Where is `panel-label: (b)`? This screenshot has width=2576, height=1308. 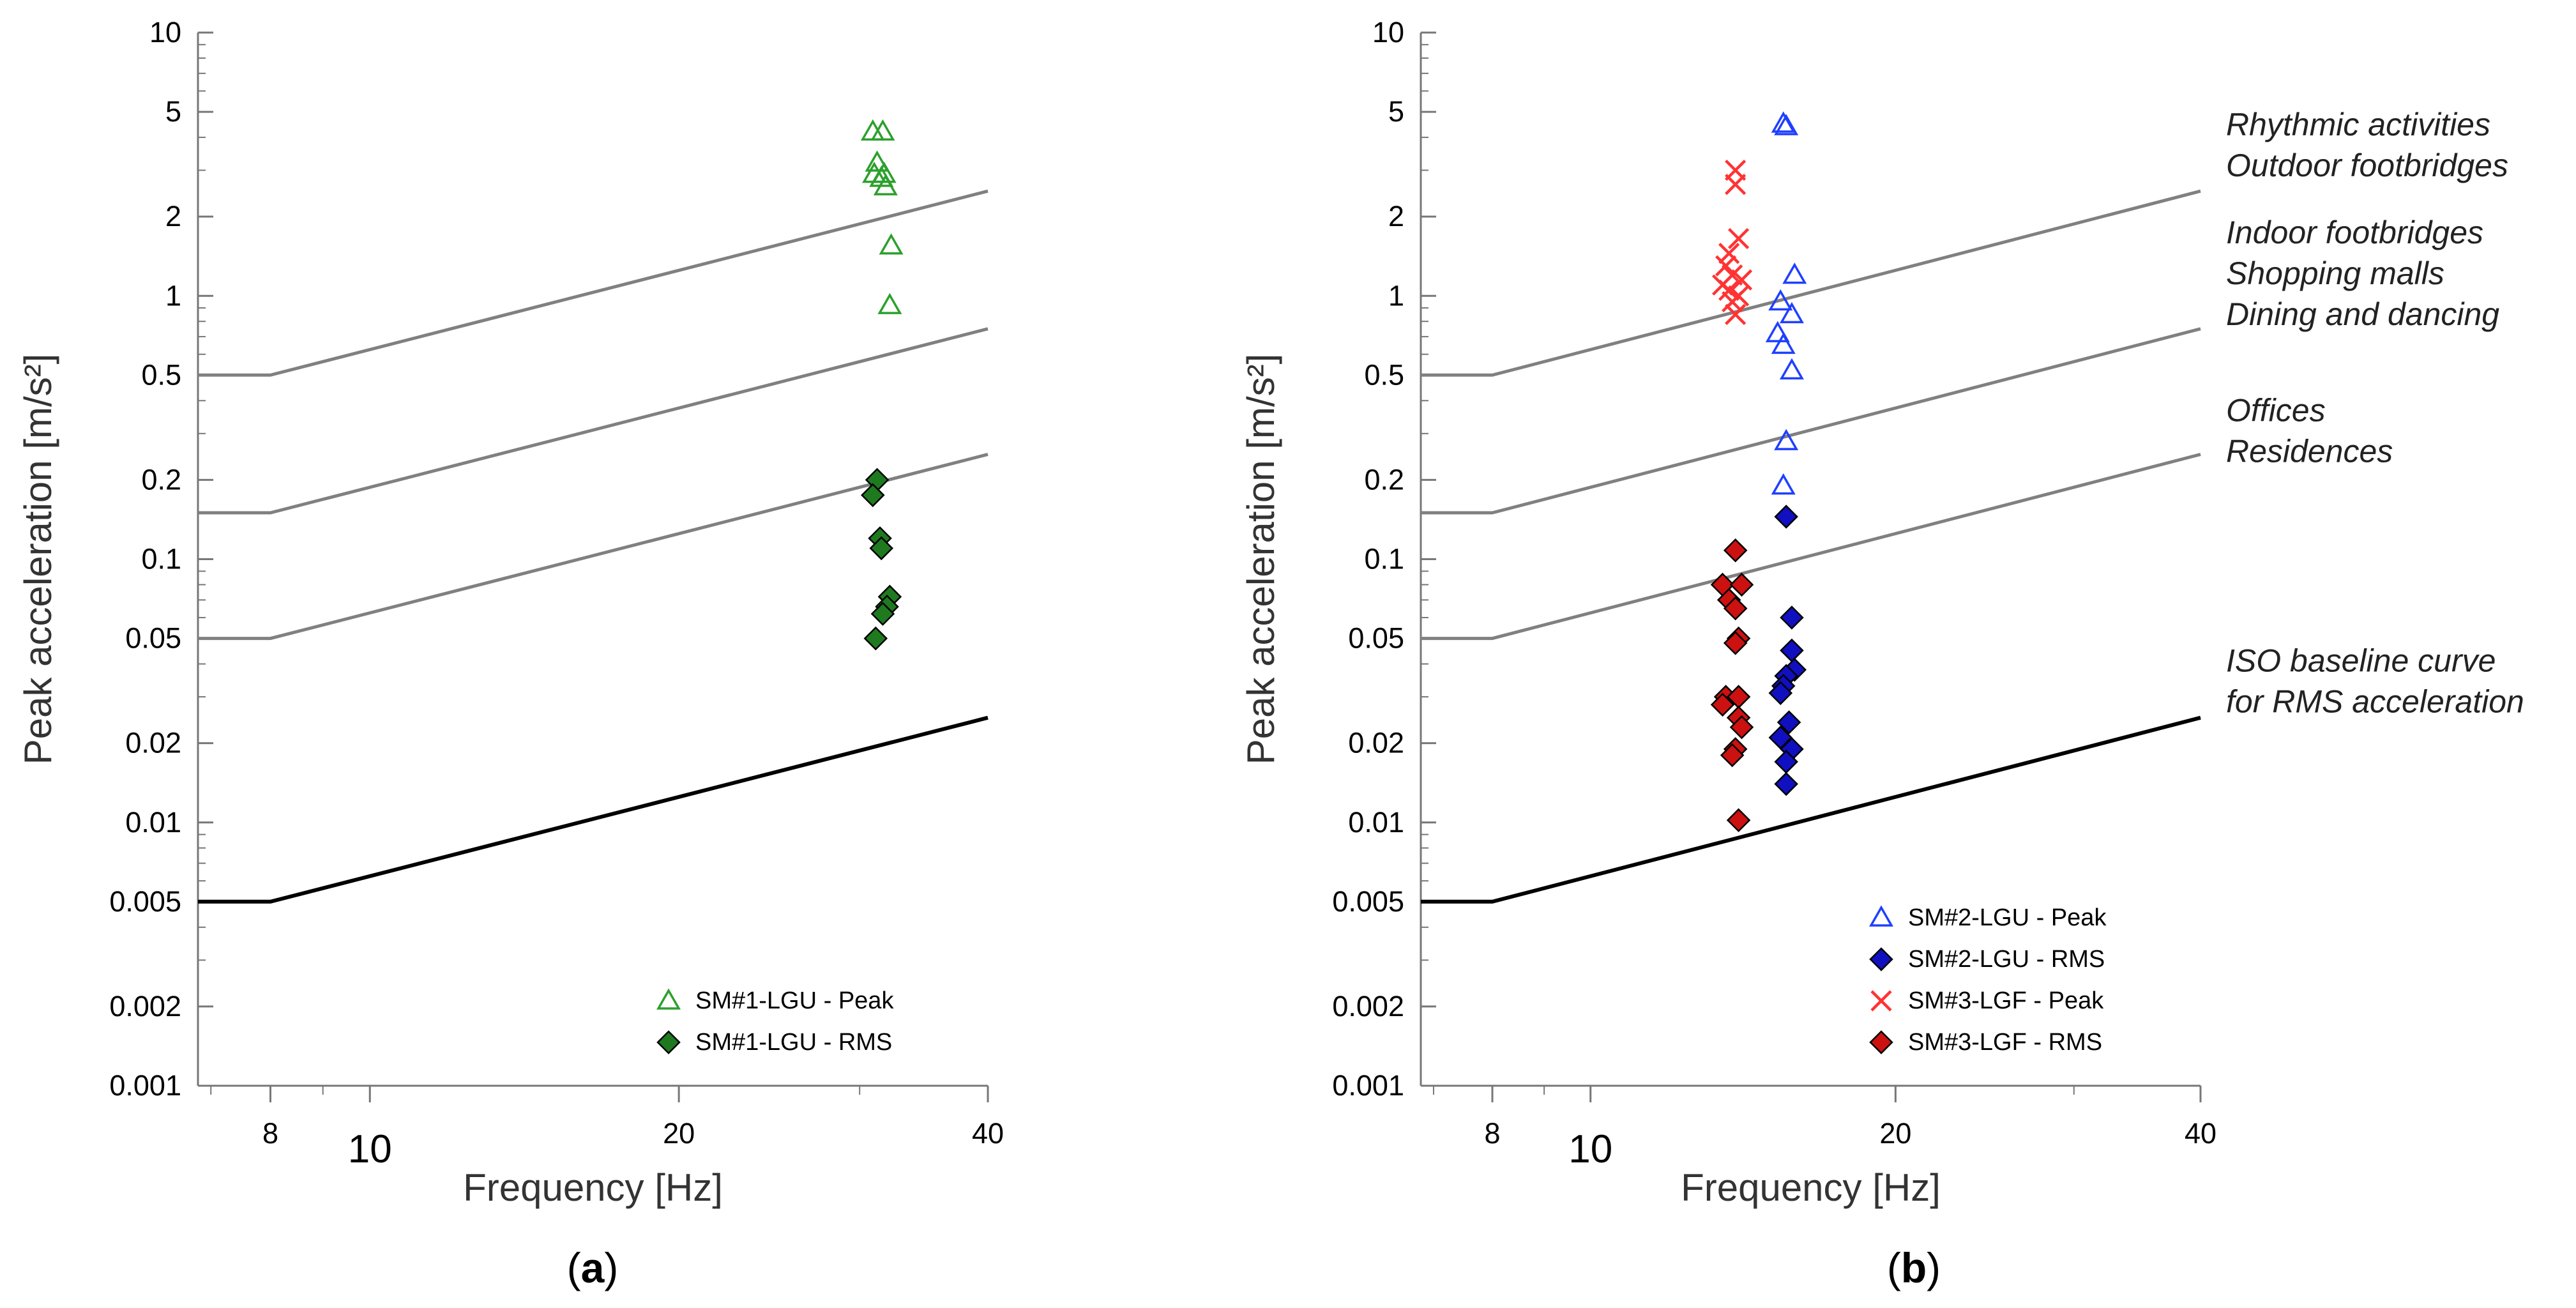 panel-label: (b) is located at coordinates (1914, 1267).